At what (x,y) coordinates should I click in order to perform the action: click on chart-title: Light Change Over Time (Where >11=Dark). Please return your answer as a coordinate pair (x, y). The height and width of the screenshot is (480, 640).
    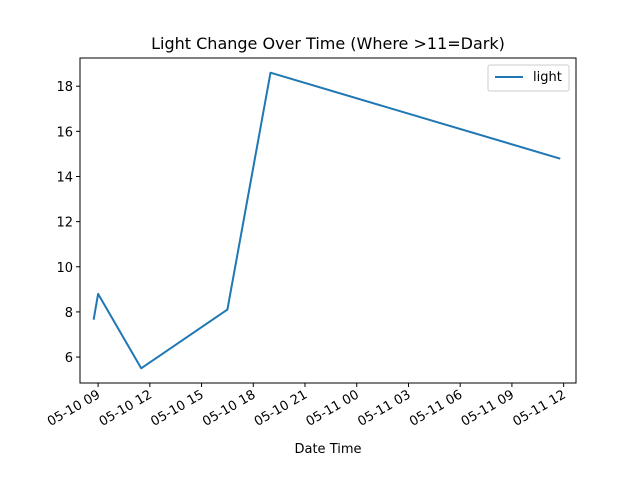
    Looking at the image, I should click on (328, 43).